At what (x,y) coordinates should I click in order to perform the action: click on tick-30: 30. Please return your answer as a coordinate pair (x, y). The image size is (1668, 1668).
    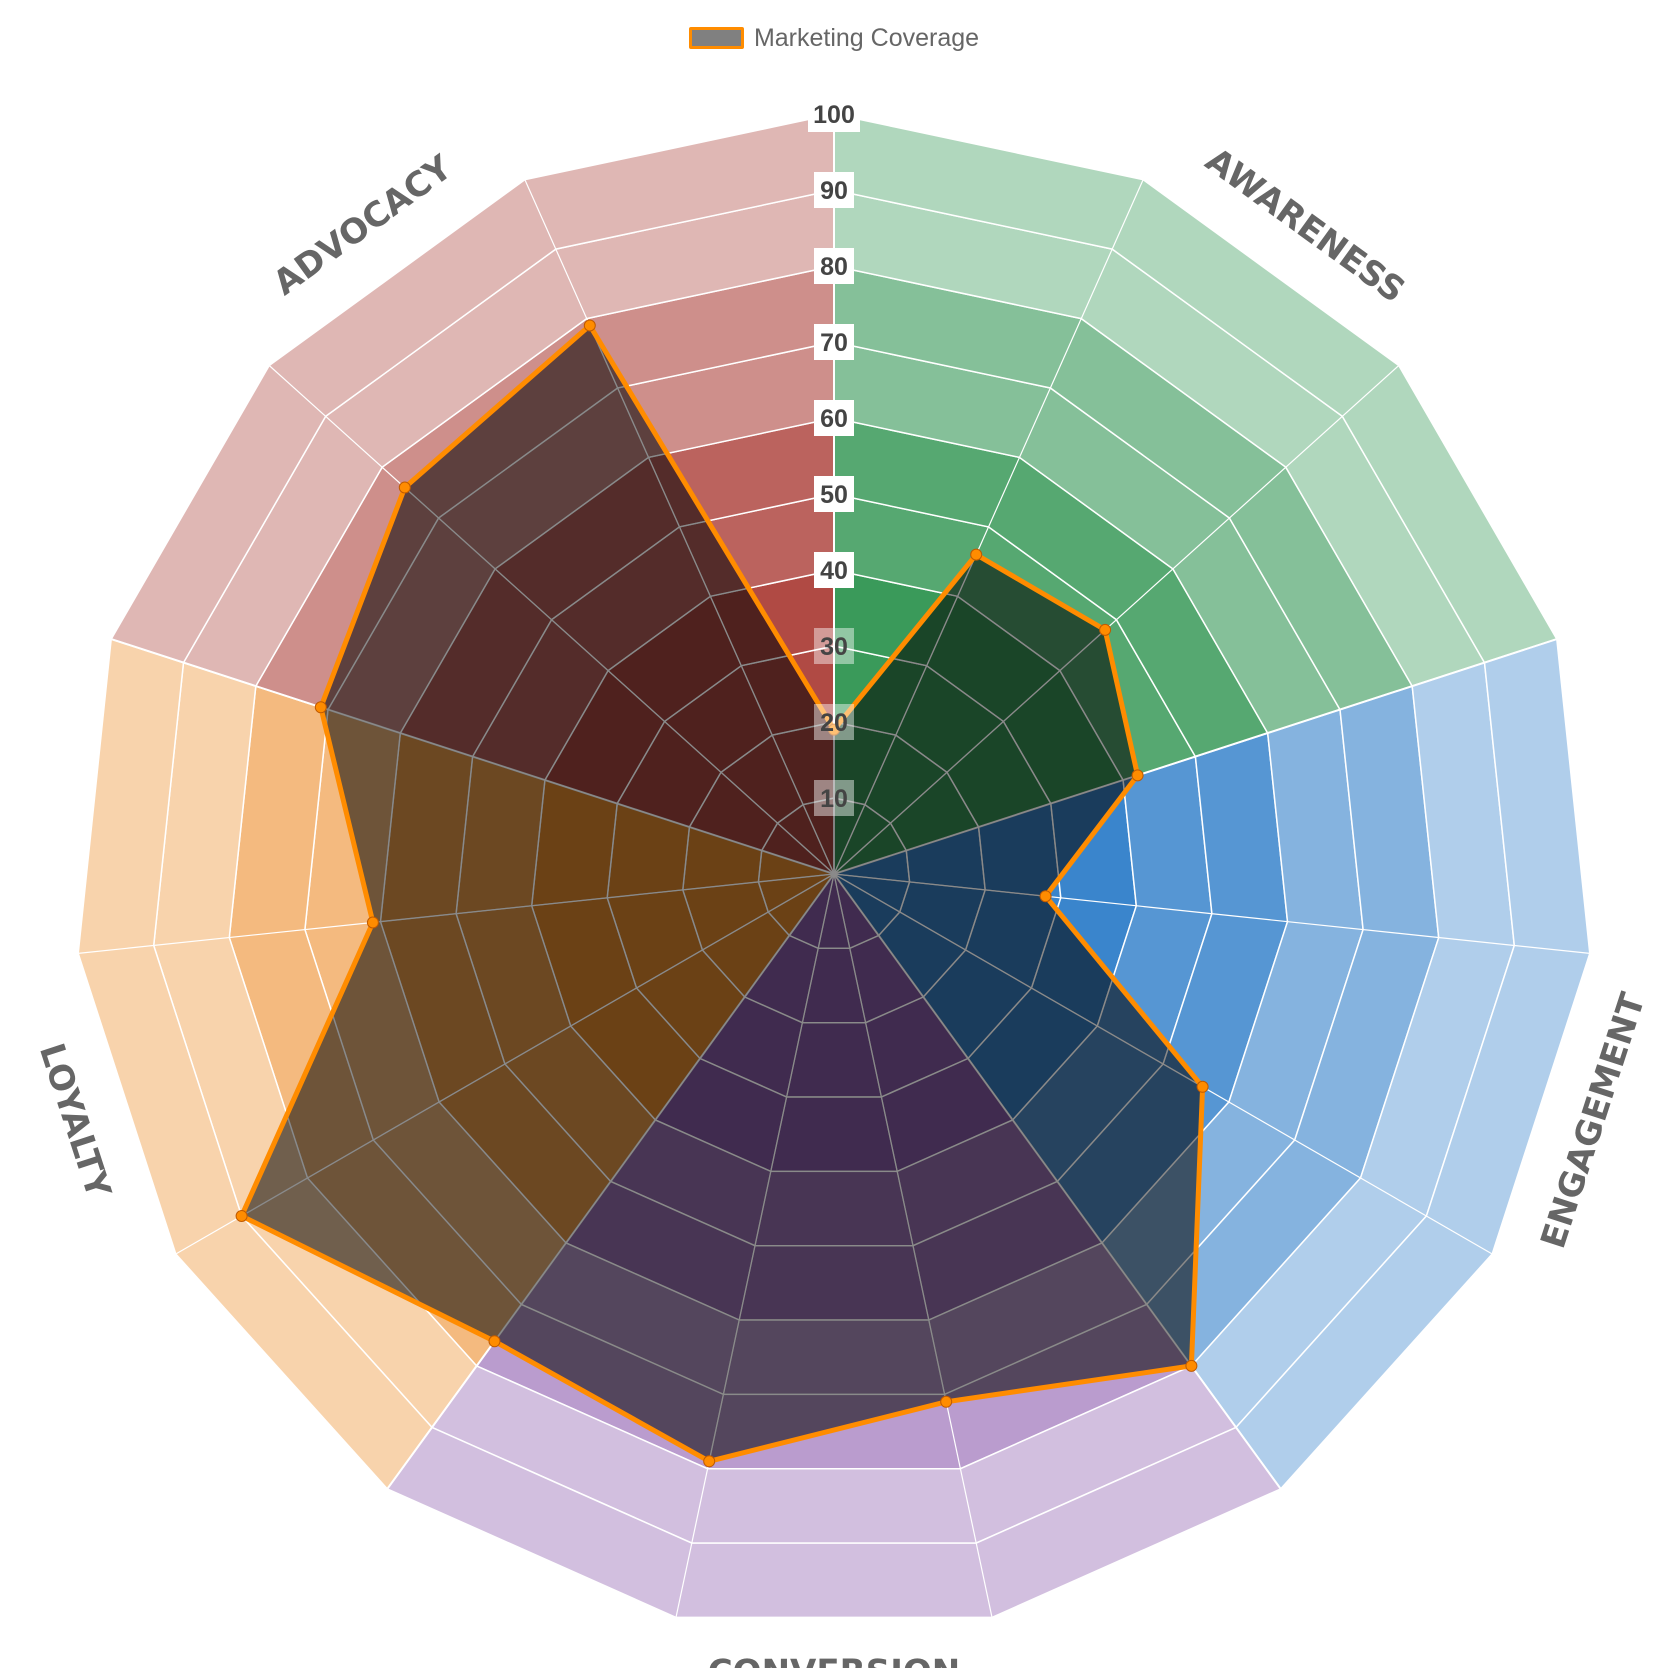
    Looking at the image, I should click on (834, 646).